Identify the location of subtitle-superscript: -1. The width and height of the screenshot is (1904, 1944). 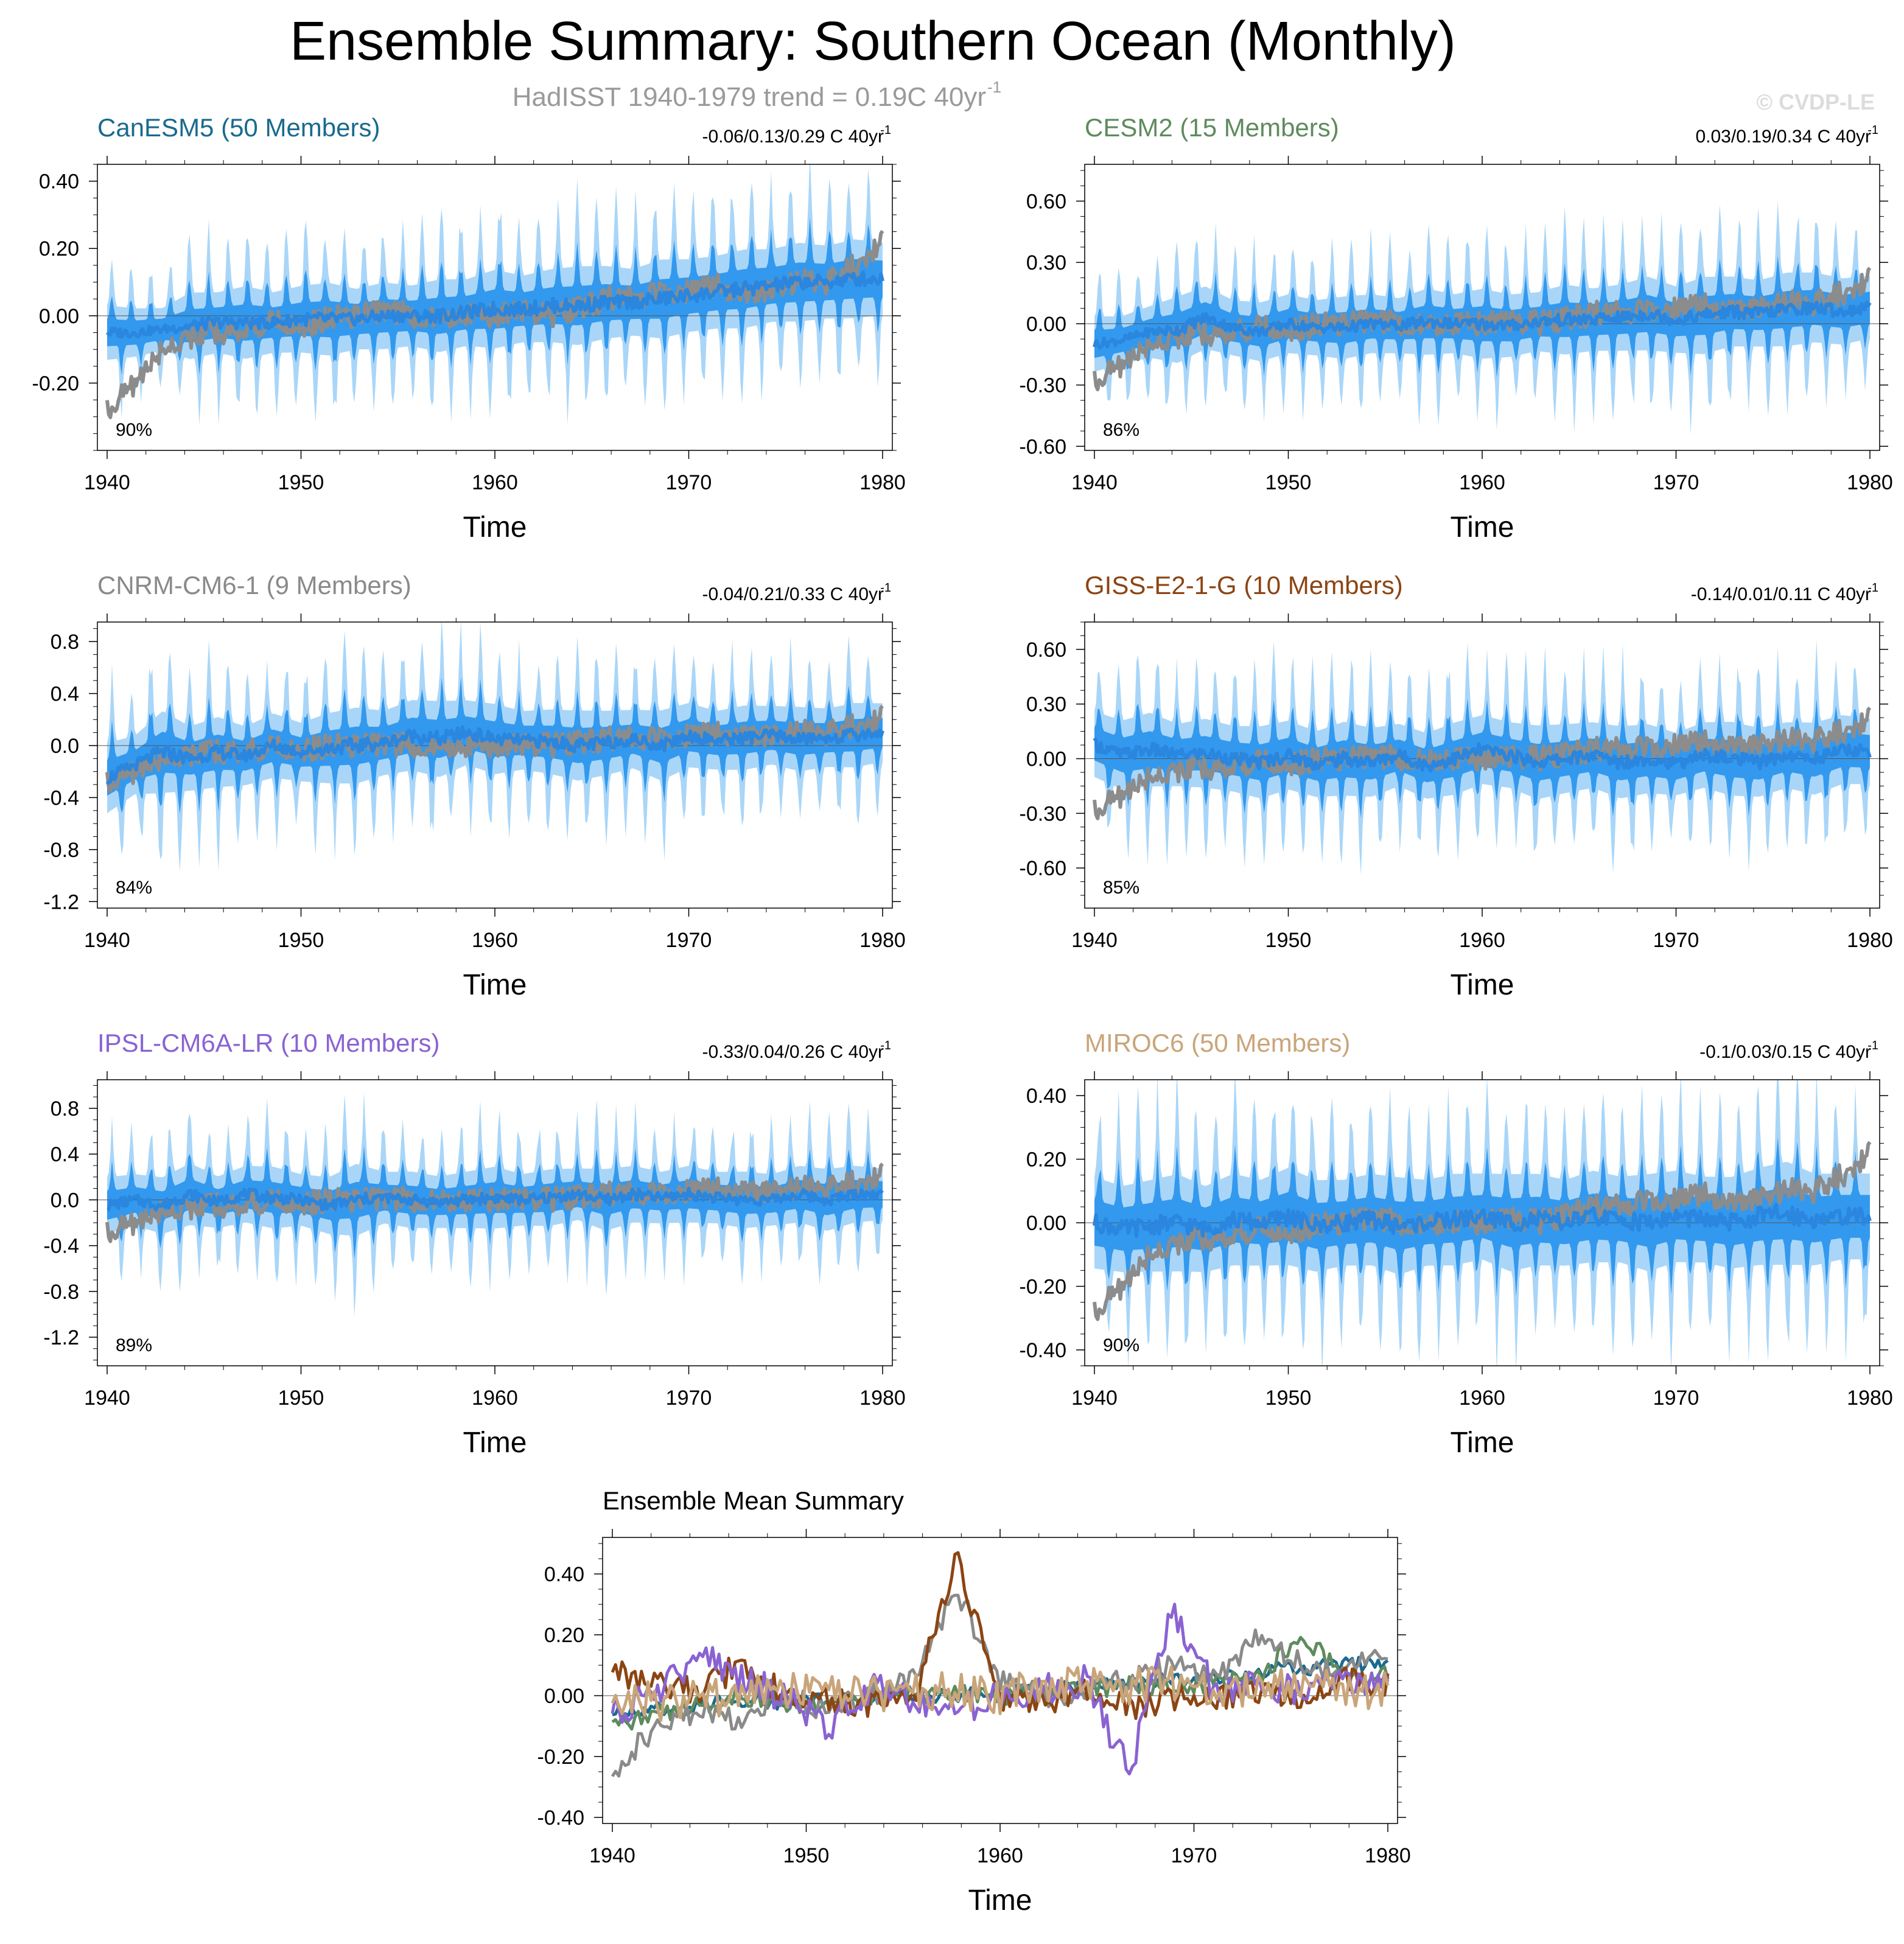
(994, 87).